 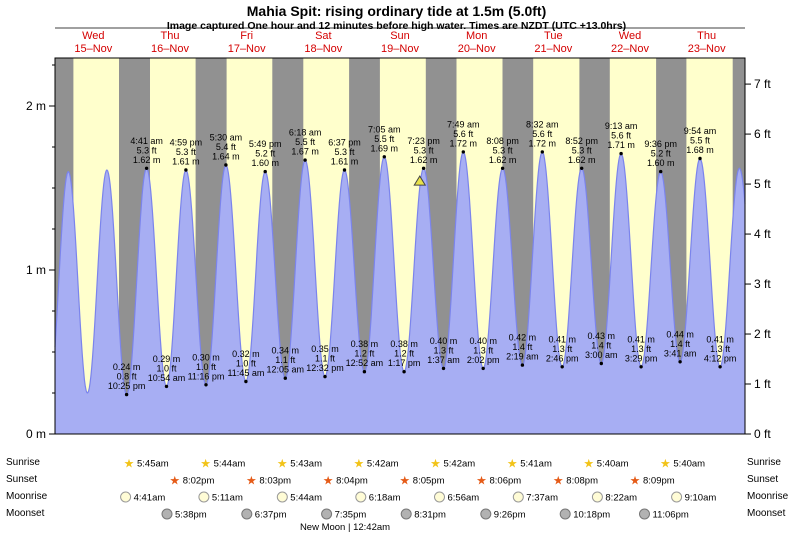 What do you see at coordinates (305, 152) in the screenshot?
I see `high-tide-label: 1.67 m` at bounding box center [305, 152].